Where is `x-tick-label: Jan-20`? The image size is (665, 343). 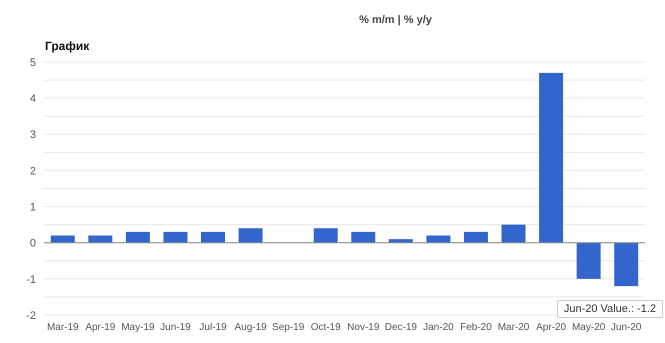
x-tick-label: Jan-20 is located at coordinates (438, 328).